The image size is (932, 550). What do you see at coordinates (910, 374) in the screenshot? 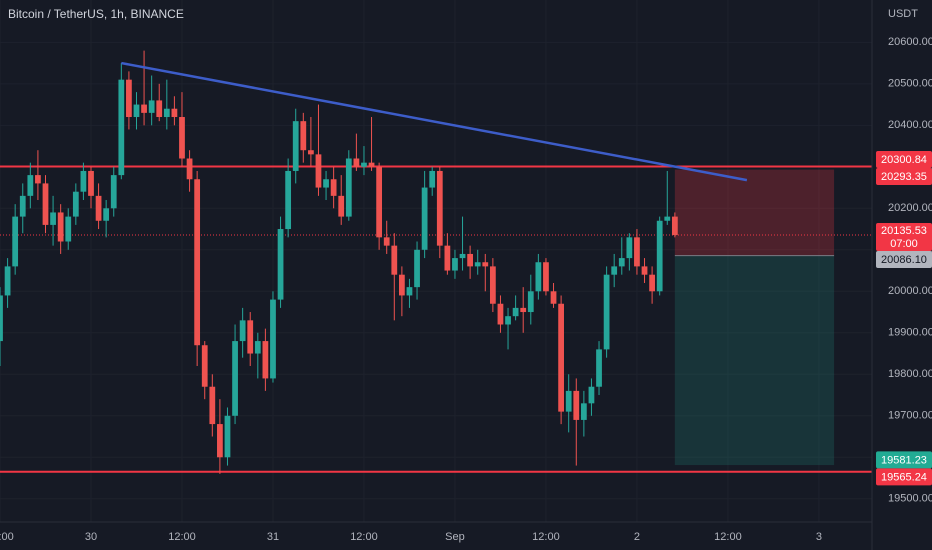
I see `y-tick-label: 19800.00` at bounding box center [910, 374].